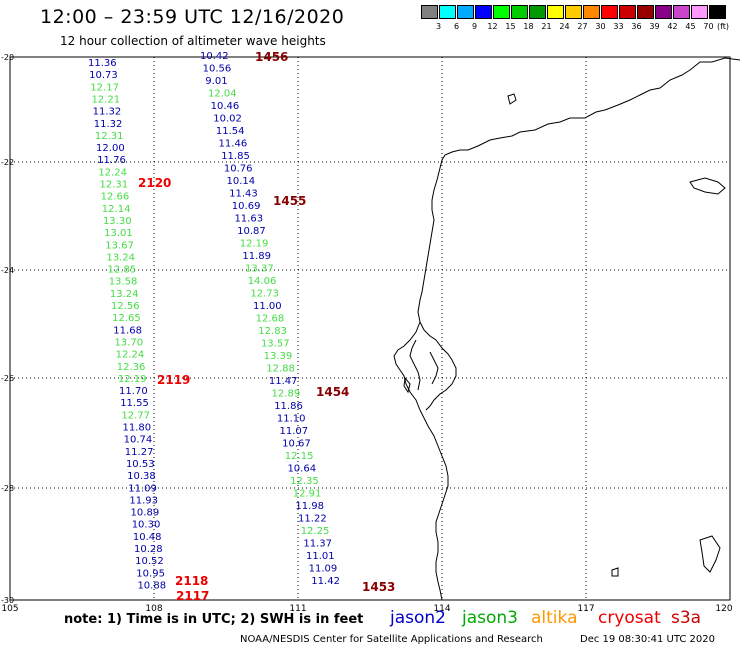 The height and width of the screenshot is (650, 740). What do you see at coordinates (135, 415) in the screenshot?
I see `track-value: 12.77` at bounding box center [135, 415].